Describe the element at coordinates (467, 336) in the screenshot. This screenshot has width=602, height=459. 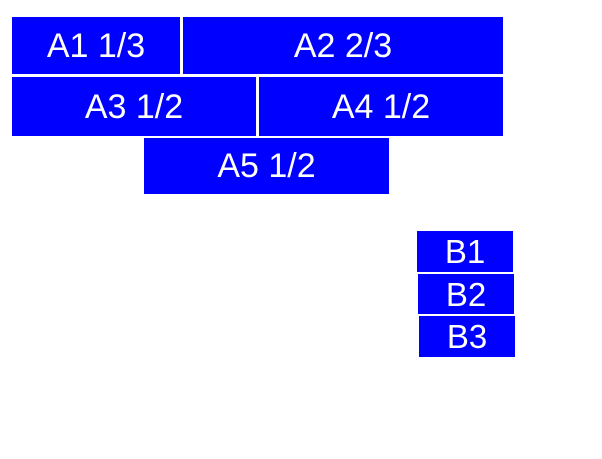
I see `box-b3: B3` at that location.